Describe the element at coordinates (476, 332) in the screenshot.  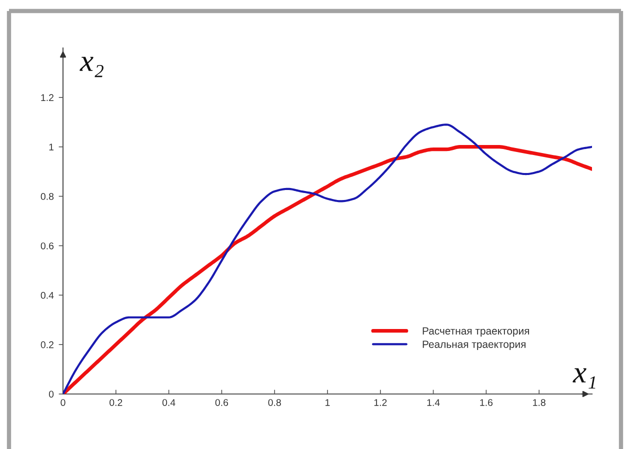
I see `legend-label: Расчетная траектория` at that location.